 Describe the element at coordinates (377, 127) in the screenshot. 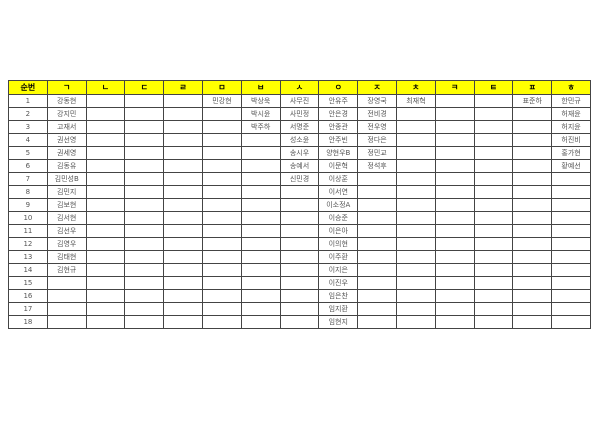

I see `name-cell: 전우영` at that location.